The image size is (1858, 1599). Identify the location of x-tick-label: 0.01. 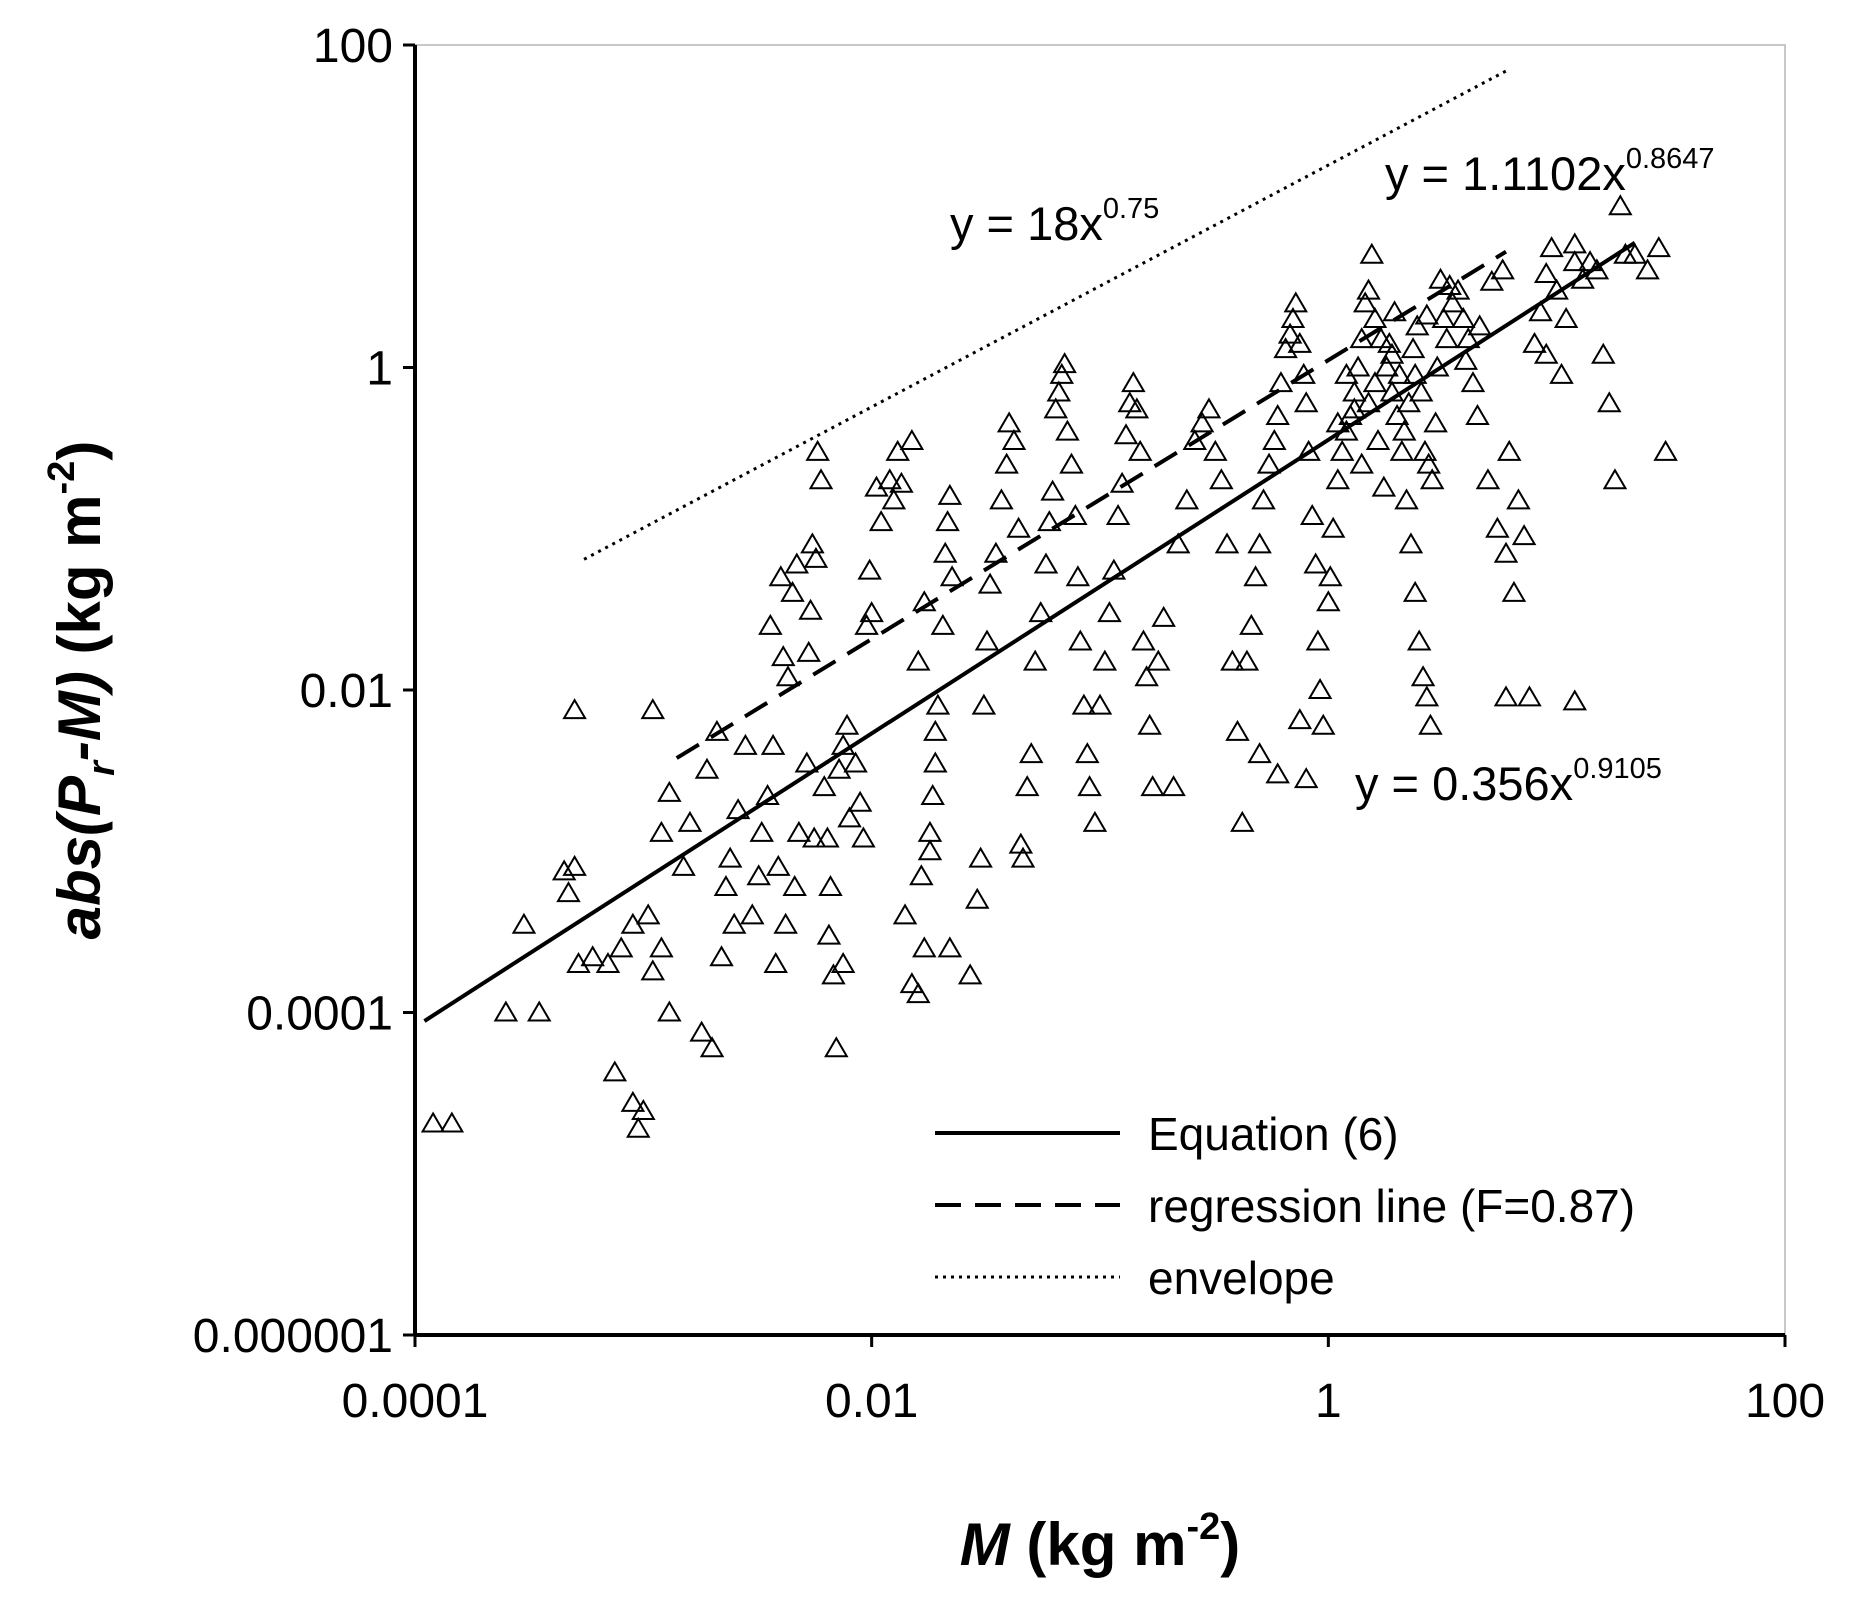
(871, 1401).